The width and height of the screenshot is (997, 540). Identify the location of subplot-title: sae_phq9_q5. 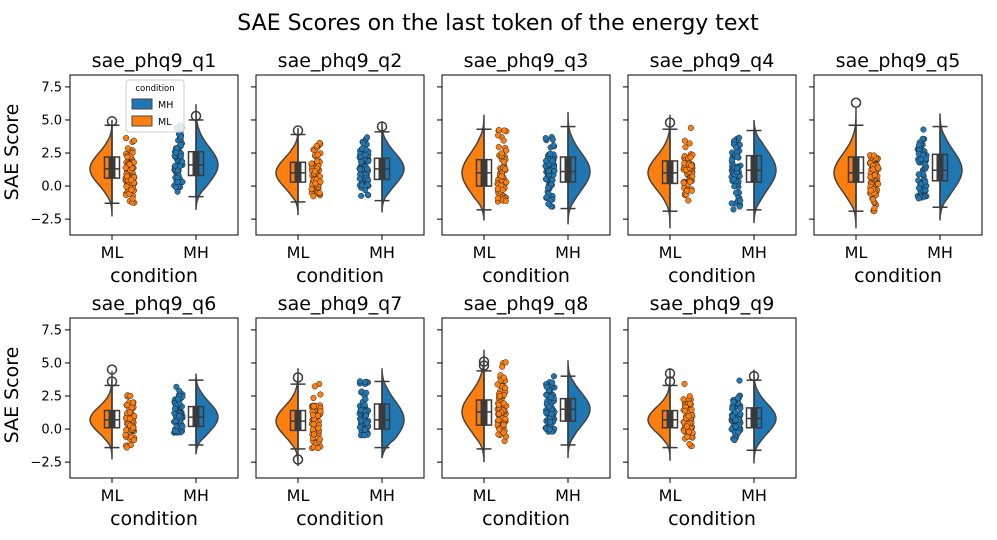
(898, 61).